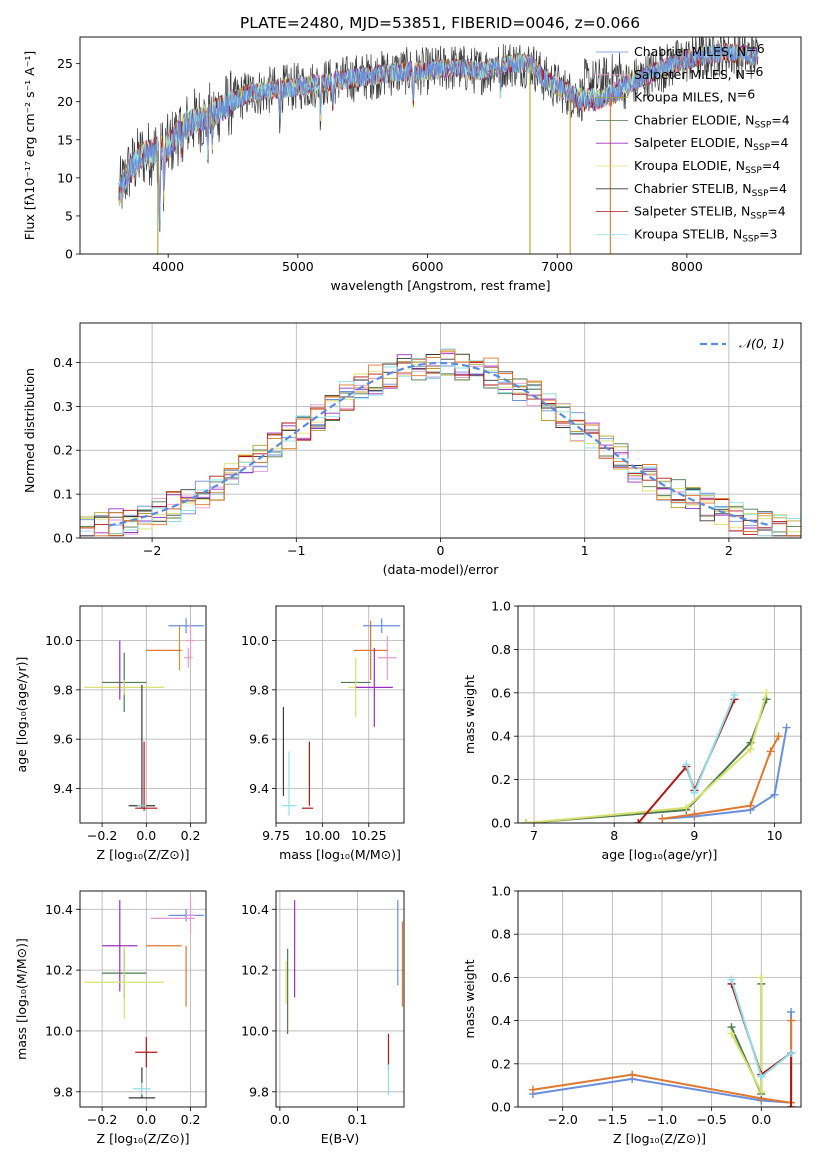 The image size is (819, 1170). I want to click on x-tick-label: −0.2, so click(102, 1119).